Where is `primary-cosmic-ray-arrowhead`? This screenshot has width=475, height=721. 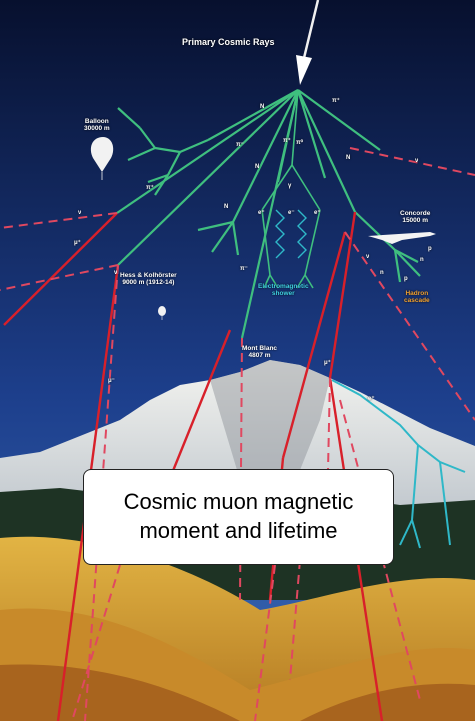 primary-cosmic-ray-arrowhead is located at coordinates (304, 70).